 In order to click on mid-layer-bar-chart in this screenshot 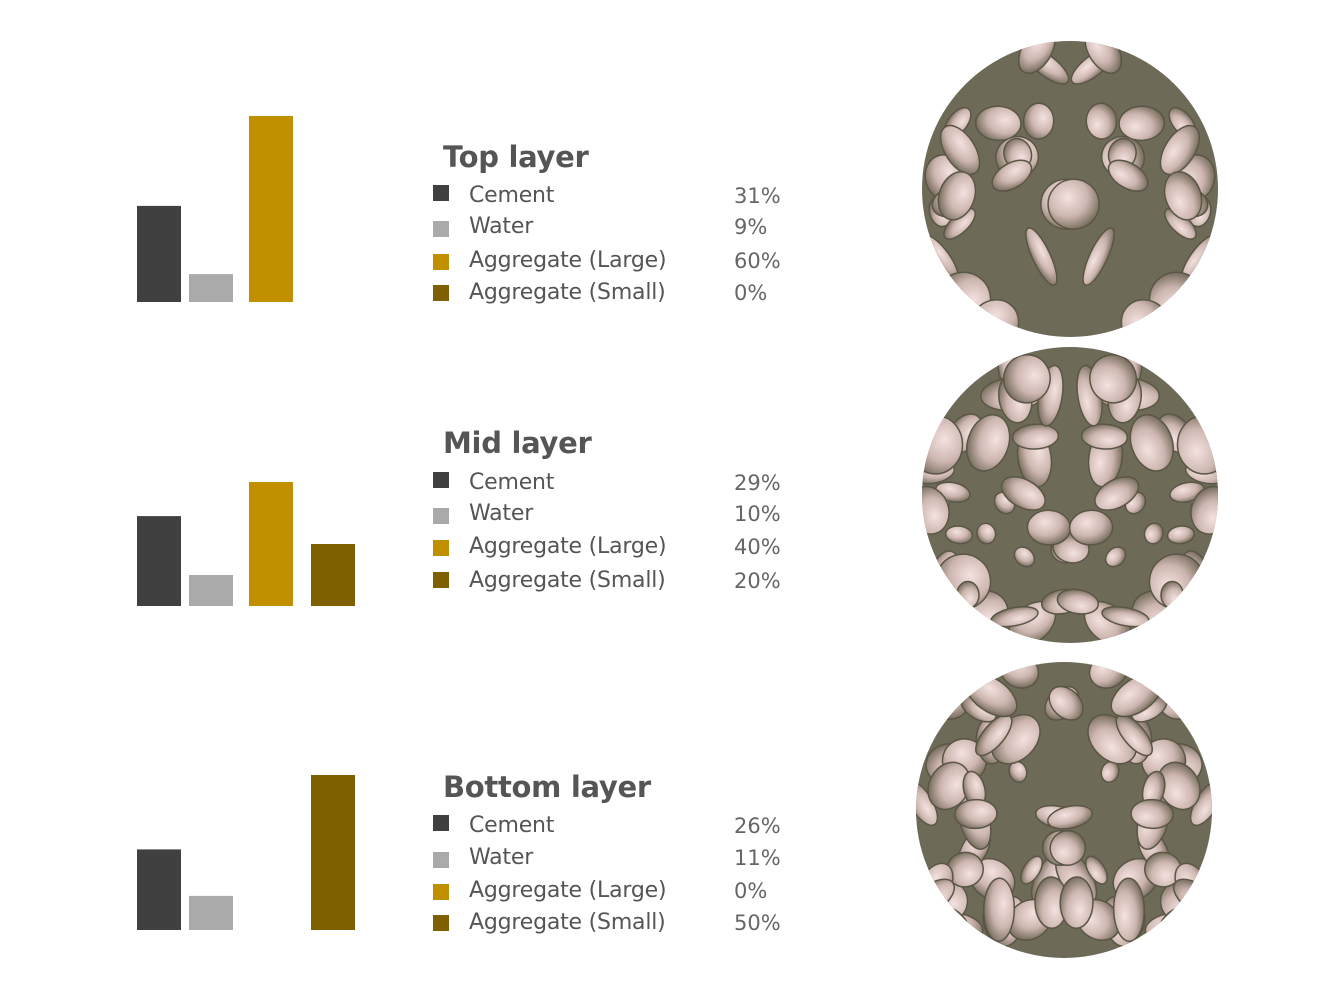, I will do `click(246, 544)`.